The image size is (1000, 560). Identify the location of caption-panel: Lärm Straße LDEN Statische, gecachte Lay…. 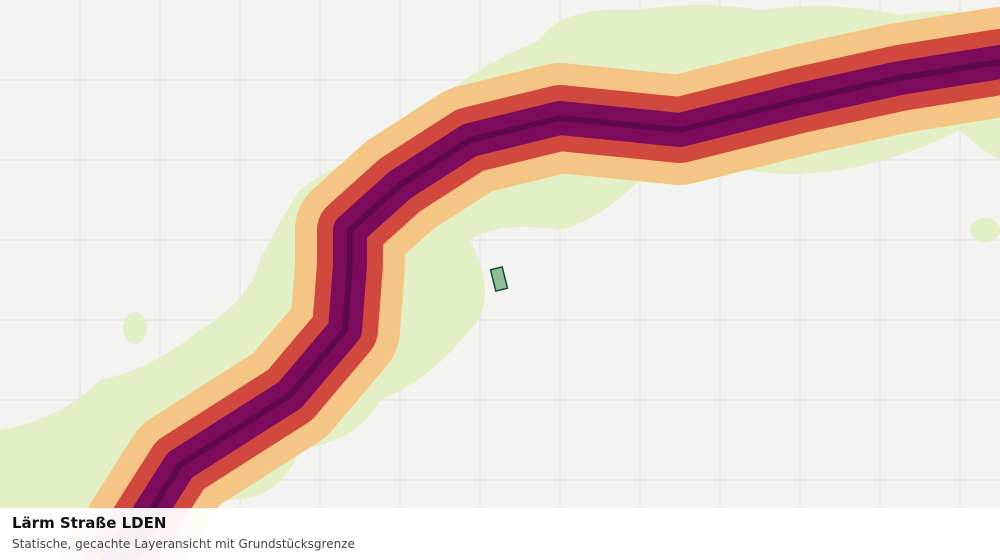
(500, 534).